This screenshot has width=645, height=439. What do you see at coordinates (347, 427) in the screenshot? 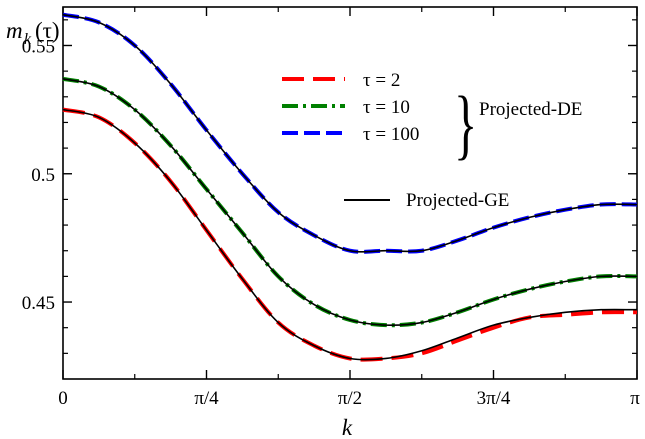
I see `x-axis-label: k` at bounding box center [347, 427].